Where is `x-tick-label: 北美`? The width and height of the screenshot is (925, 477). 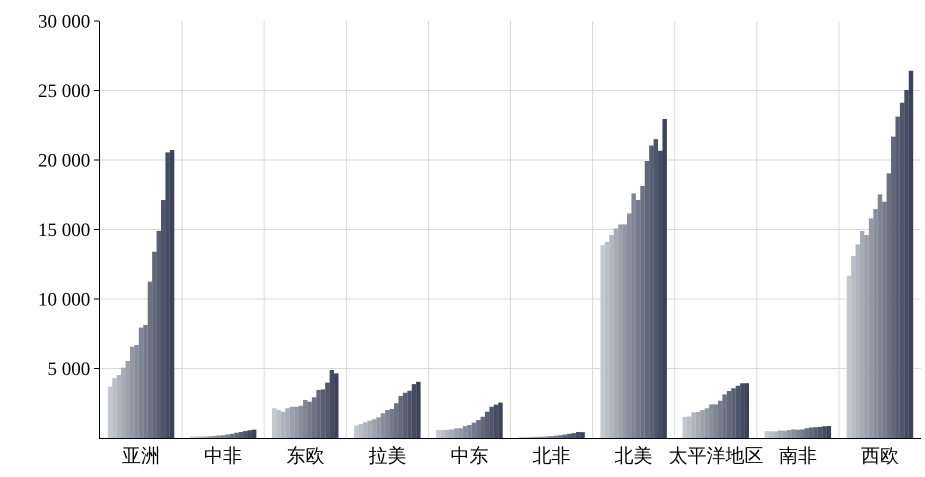 x-tick-label: 北美 is located at coordinates (633, 455).